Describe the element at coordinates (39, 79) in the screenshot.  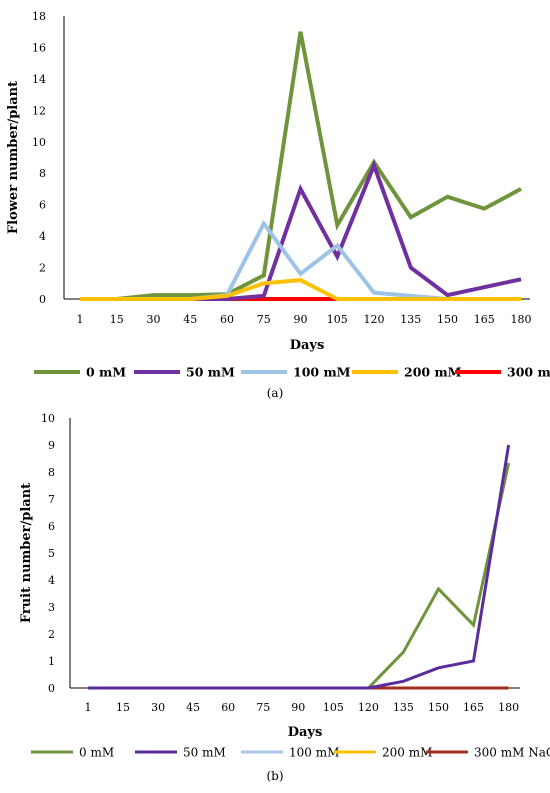
I see `y-tick-label: 14` at that location.